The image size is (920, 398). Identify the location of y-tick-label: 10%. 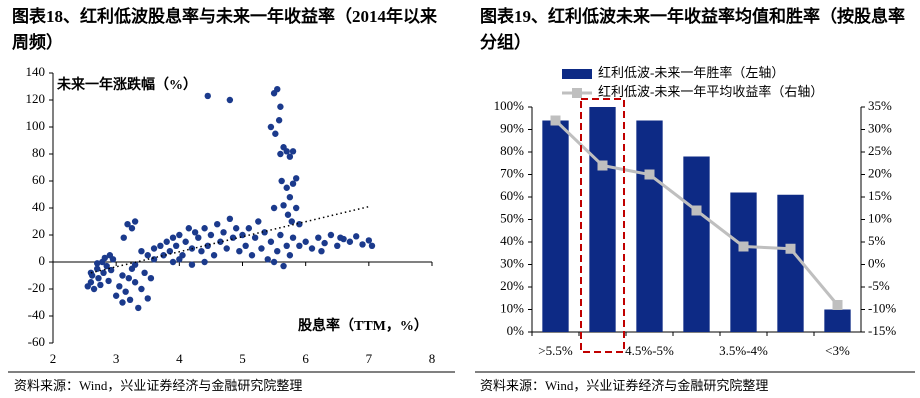
(512, 307).